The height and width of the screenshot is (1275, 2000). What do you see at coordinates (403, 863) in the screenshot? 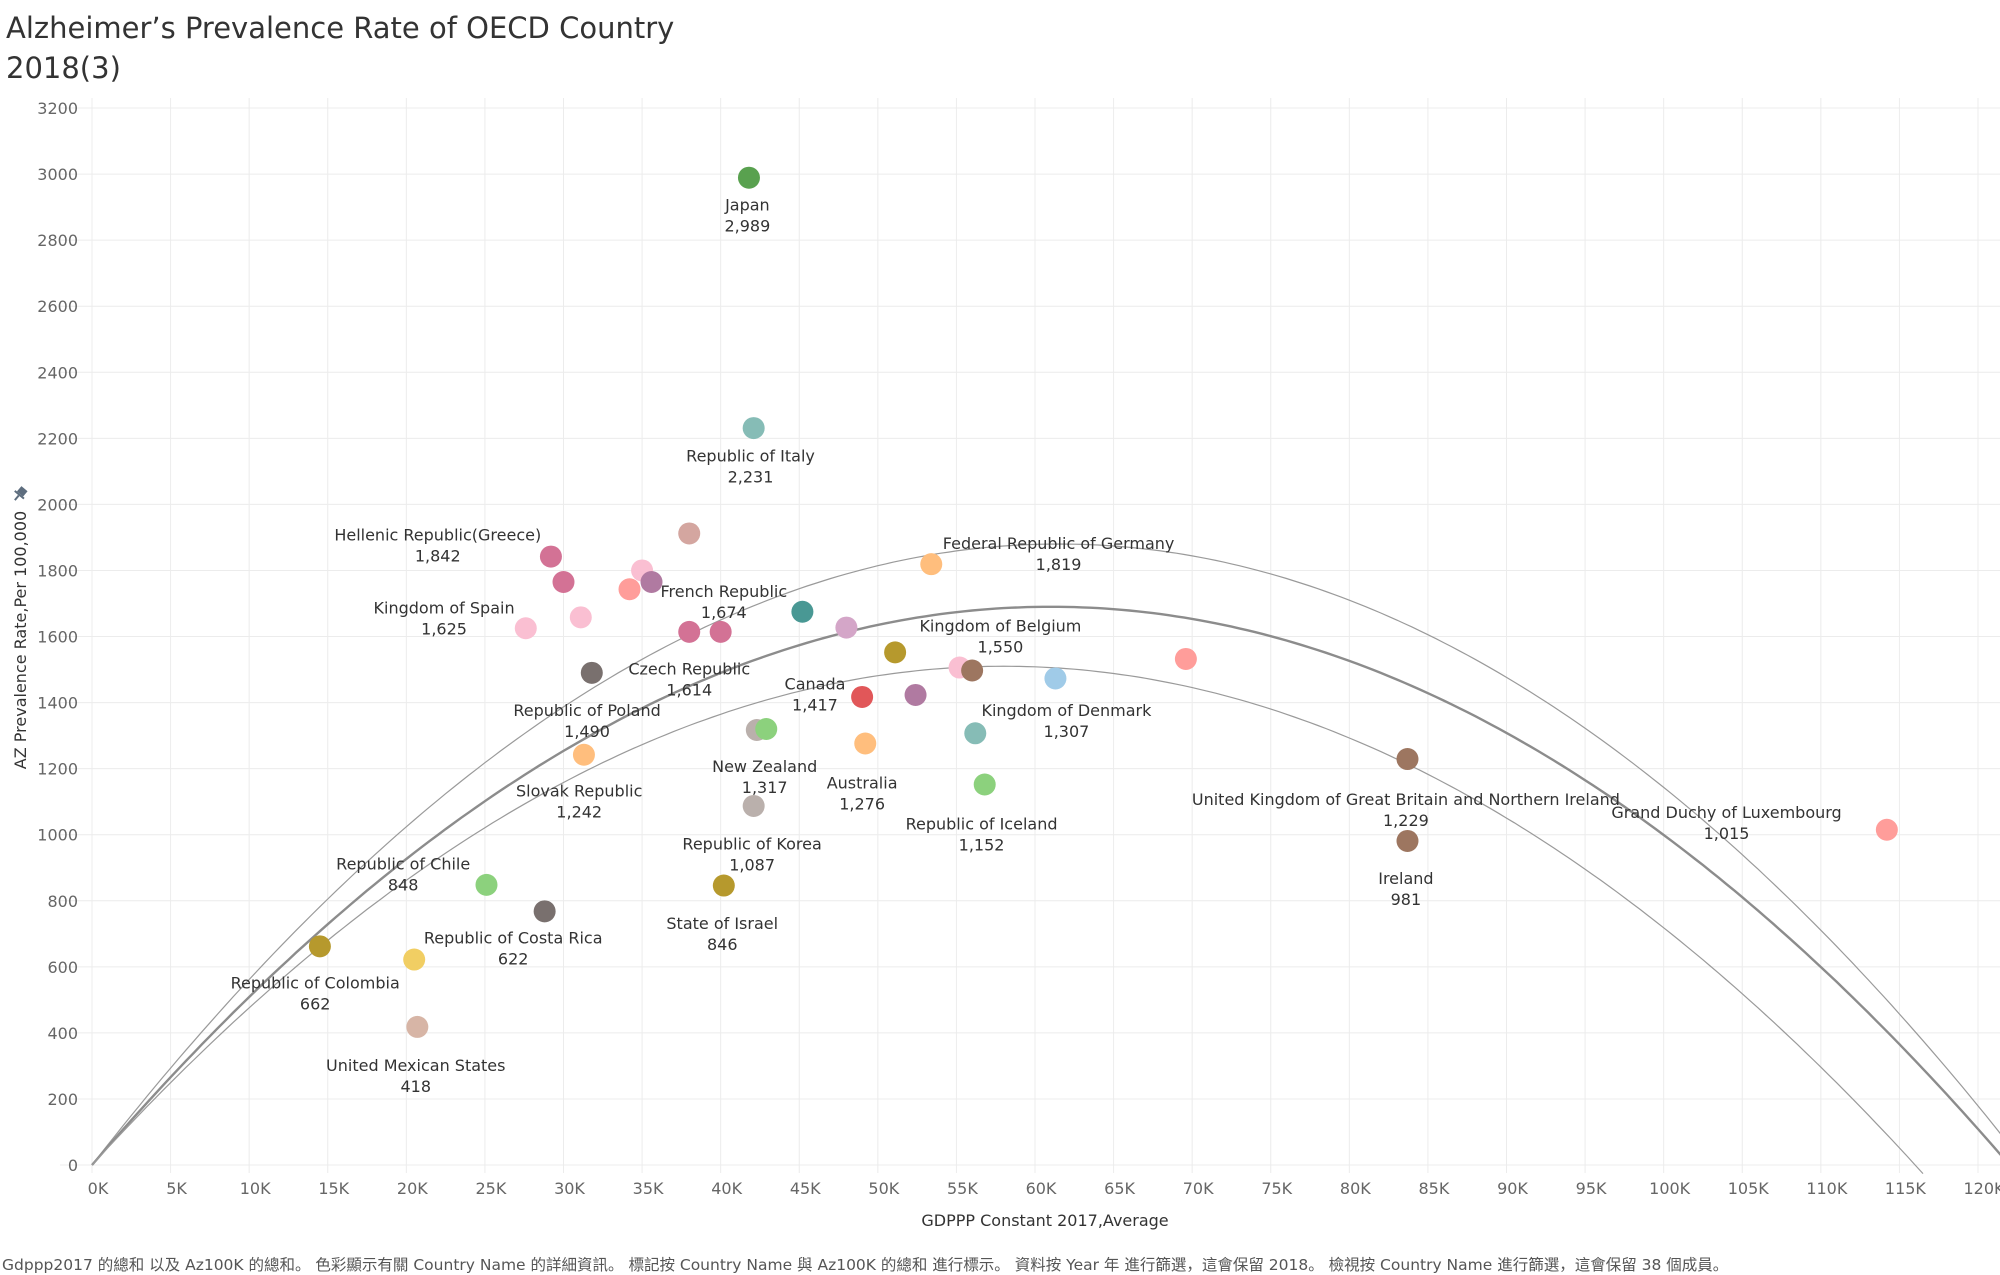
I see `data-label-name: Republic of Chile` at bounding box center [403, 863].